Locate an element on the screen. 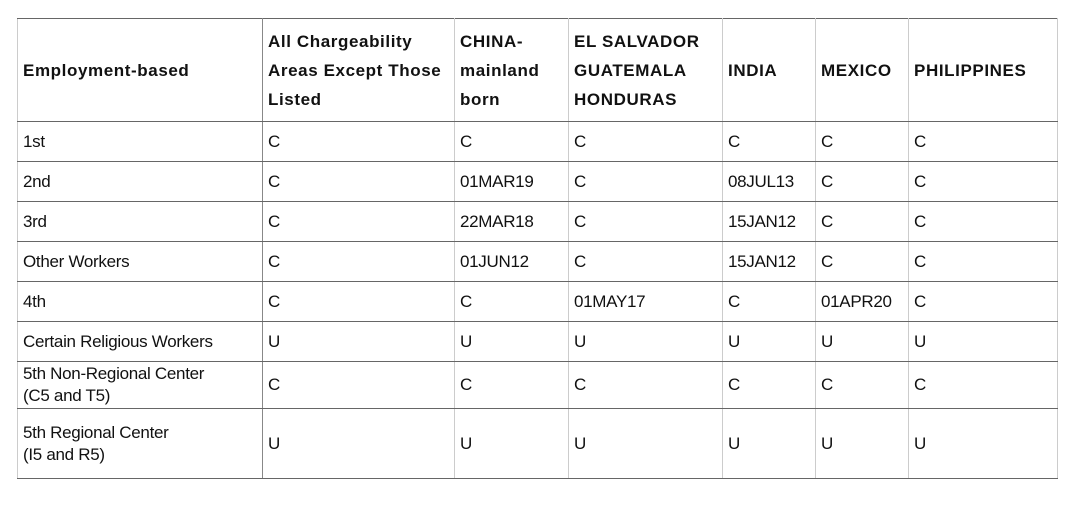  table-cell: 08JUL13 is located at coordinates (769, 181).